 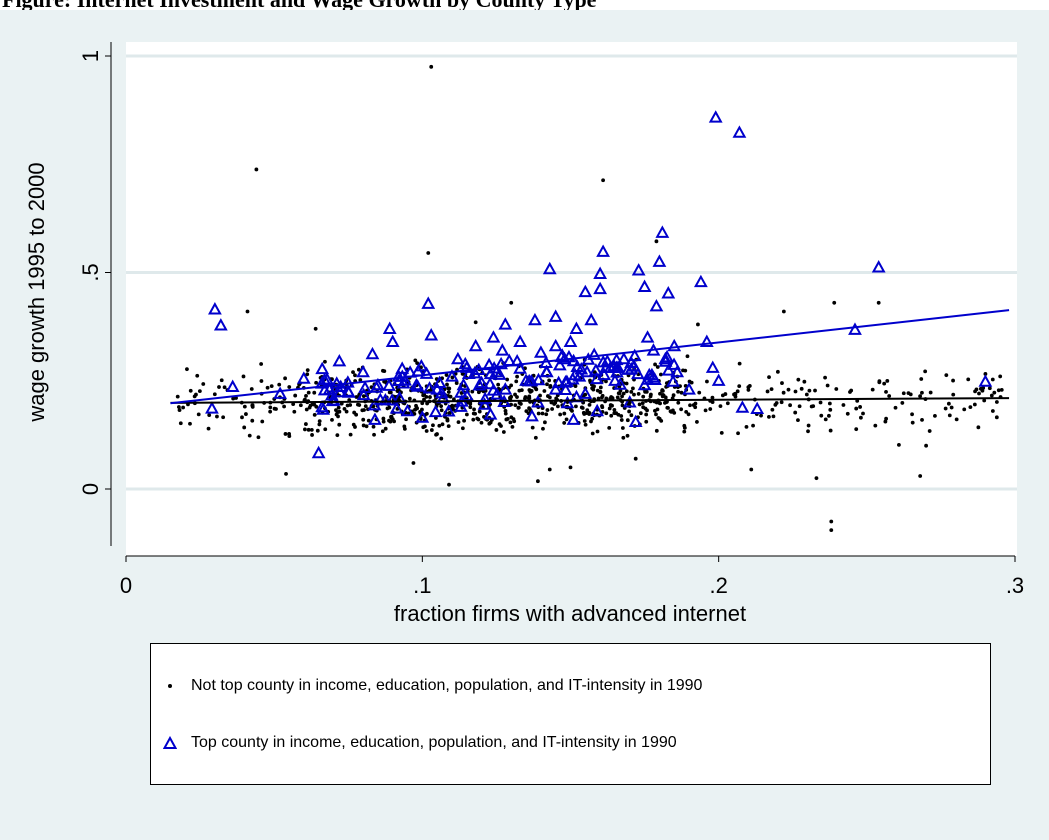 What do you see at coordinates (718, 585) in the screenshot?
I see `x-tick-label-2: .2` at bounding box center [718, 585].